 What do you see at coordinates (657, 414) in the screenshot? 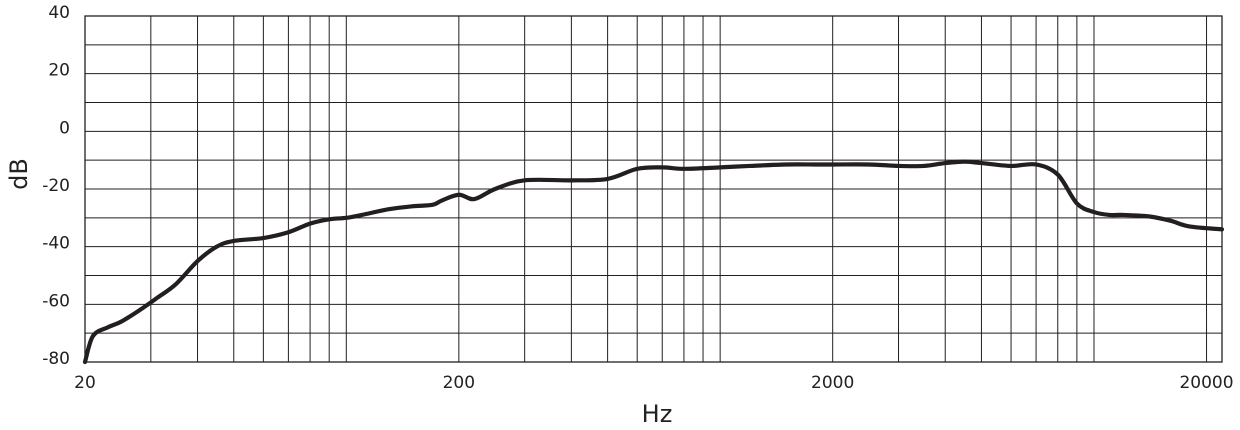
I see `x-axis-label: Hz` at bounding box center [657, 414].